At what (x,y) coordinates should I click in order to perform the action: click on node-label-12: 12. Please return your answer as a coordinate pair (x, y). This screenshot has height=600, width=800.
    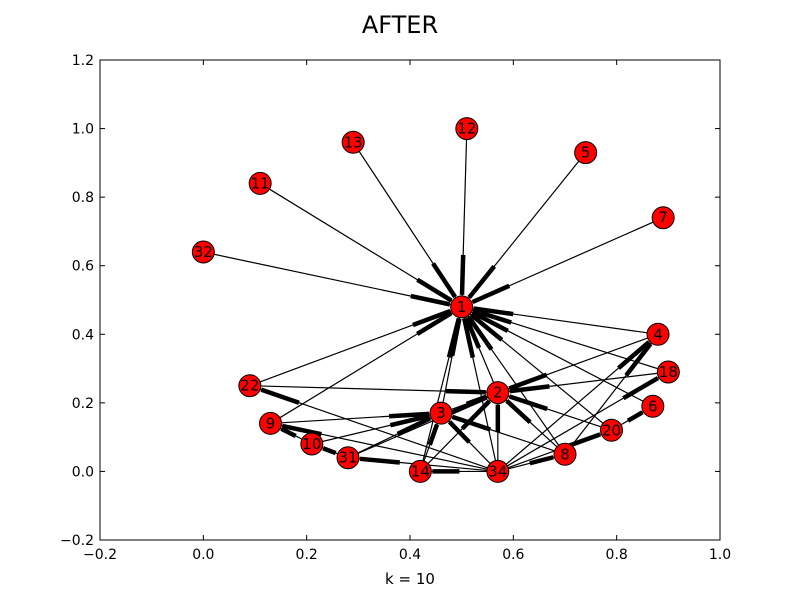
    Looking at the image, I should click on (466, 129).